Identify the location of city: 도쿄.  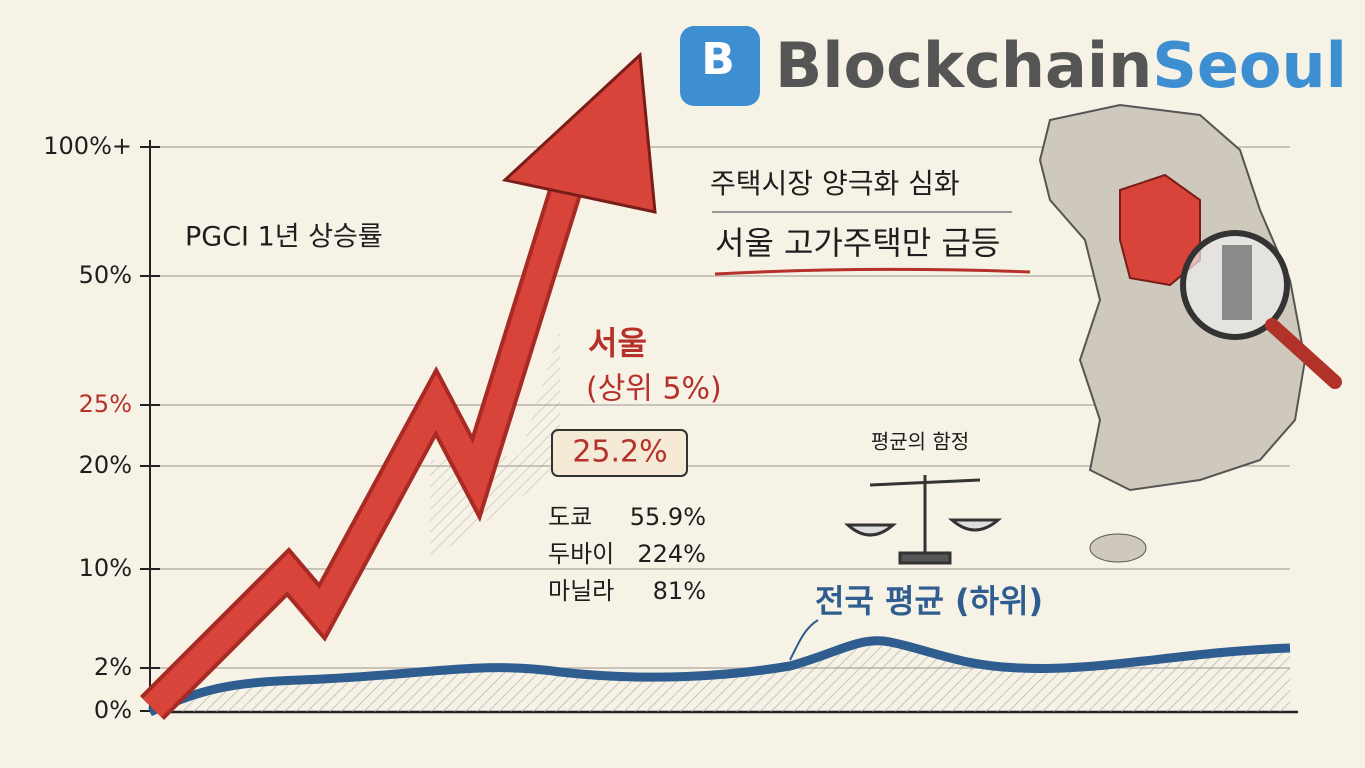
(570, 517).